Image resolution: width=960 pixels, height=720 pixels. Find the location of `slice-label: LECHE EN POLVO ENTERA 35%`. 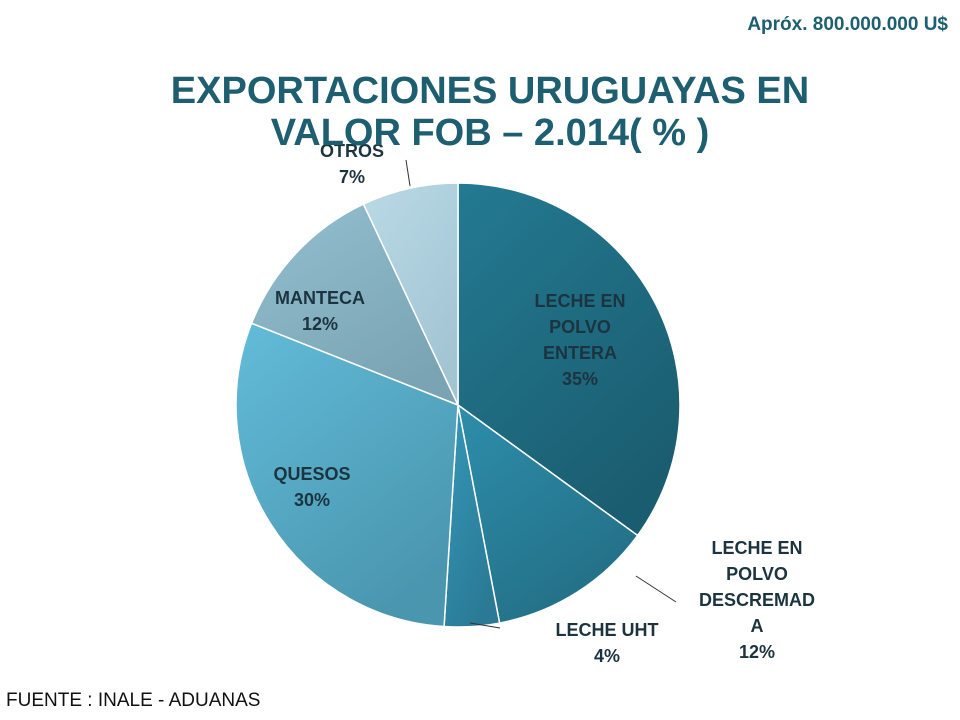

slice-label: LECHE EN POLVO ENTERA 35% is located at coordinates (579, 340).